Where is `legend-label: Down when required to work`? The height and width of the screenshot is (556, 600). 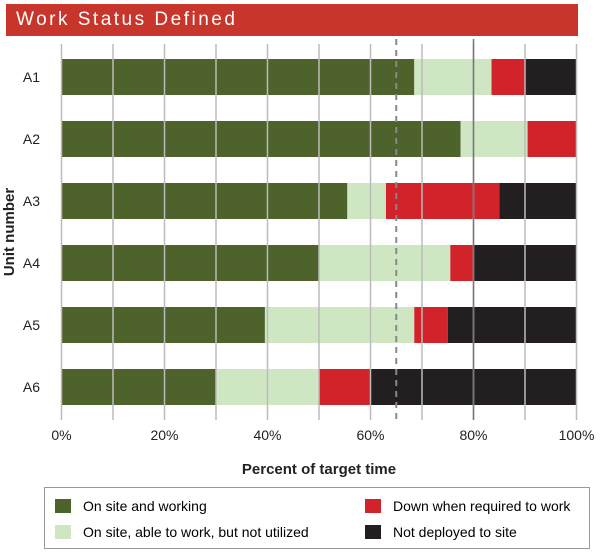
legend-label: Down when required to work is located at coordinates (482, 506).